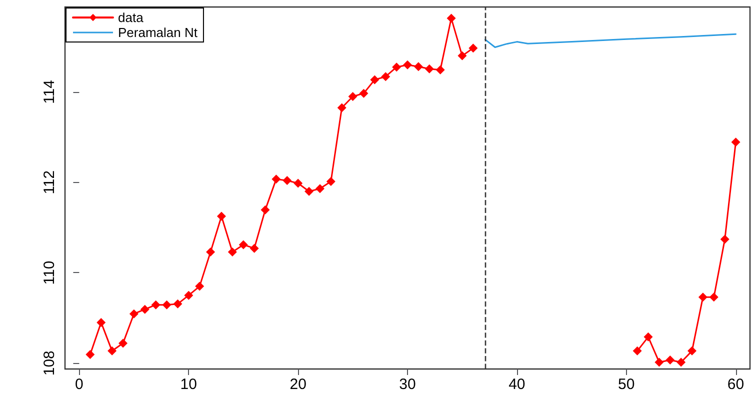 The image size is (752, 401). What do you see at coordinates (626, 384) in the screenshot?
I see `x-tick-label: 50` at bounding box center [626, 384].